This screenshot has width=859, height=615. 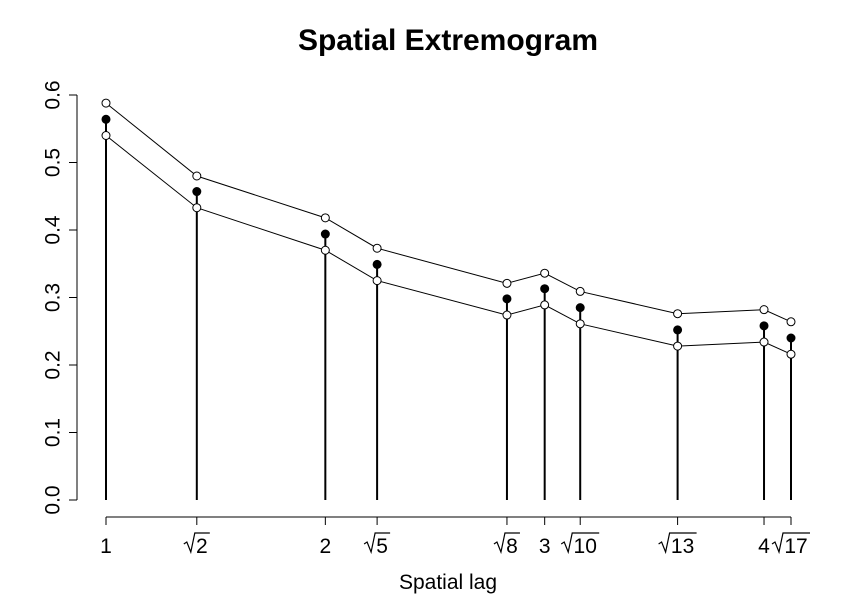 I want to click on x-axis: 1 2 2 5 8 3 10 13 4 17, so click(x=455, y=537).